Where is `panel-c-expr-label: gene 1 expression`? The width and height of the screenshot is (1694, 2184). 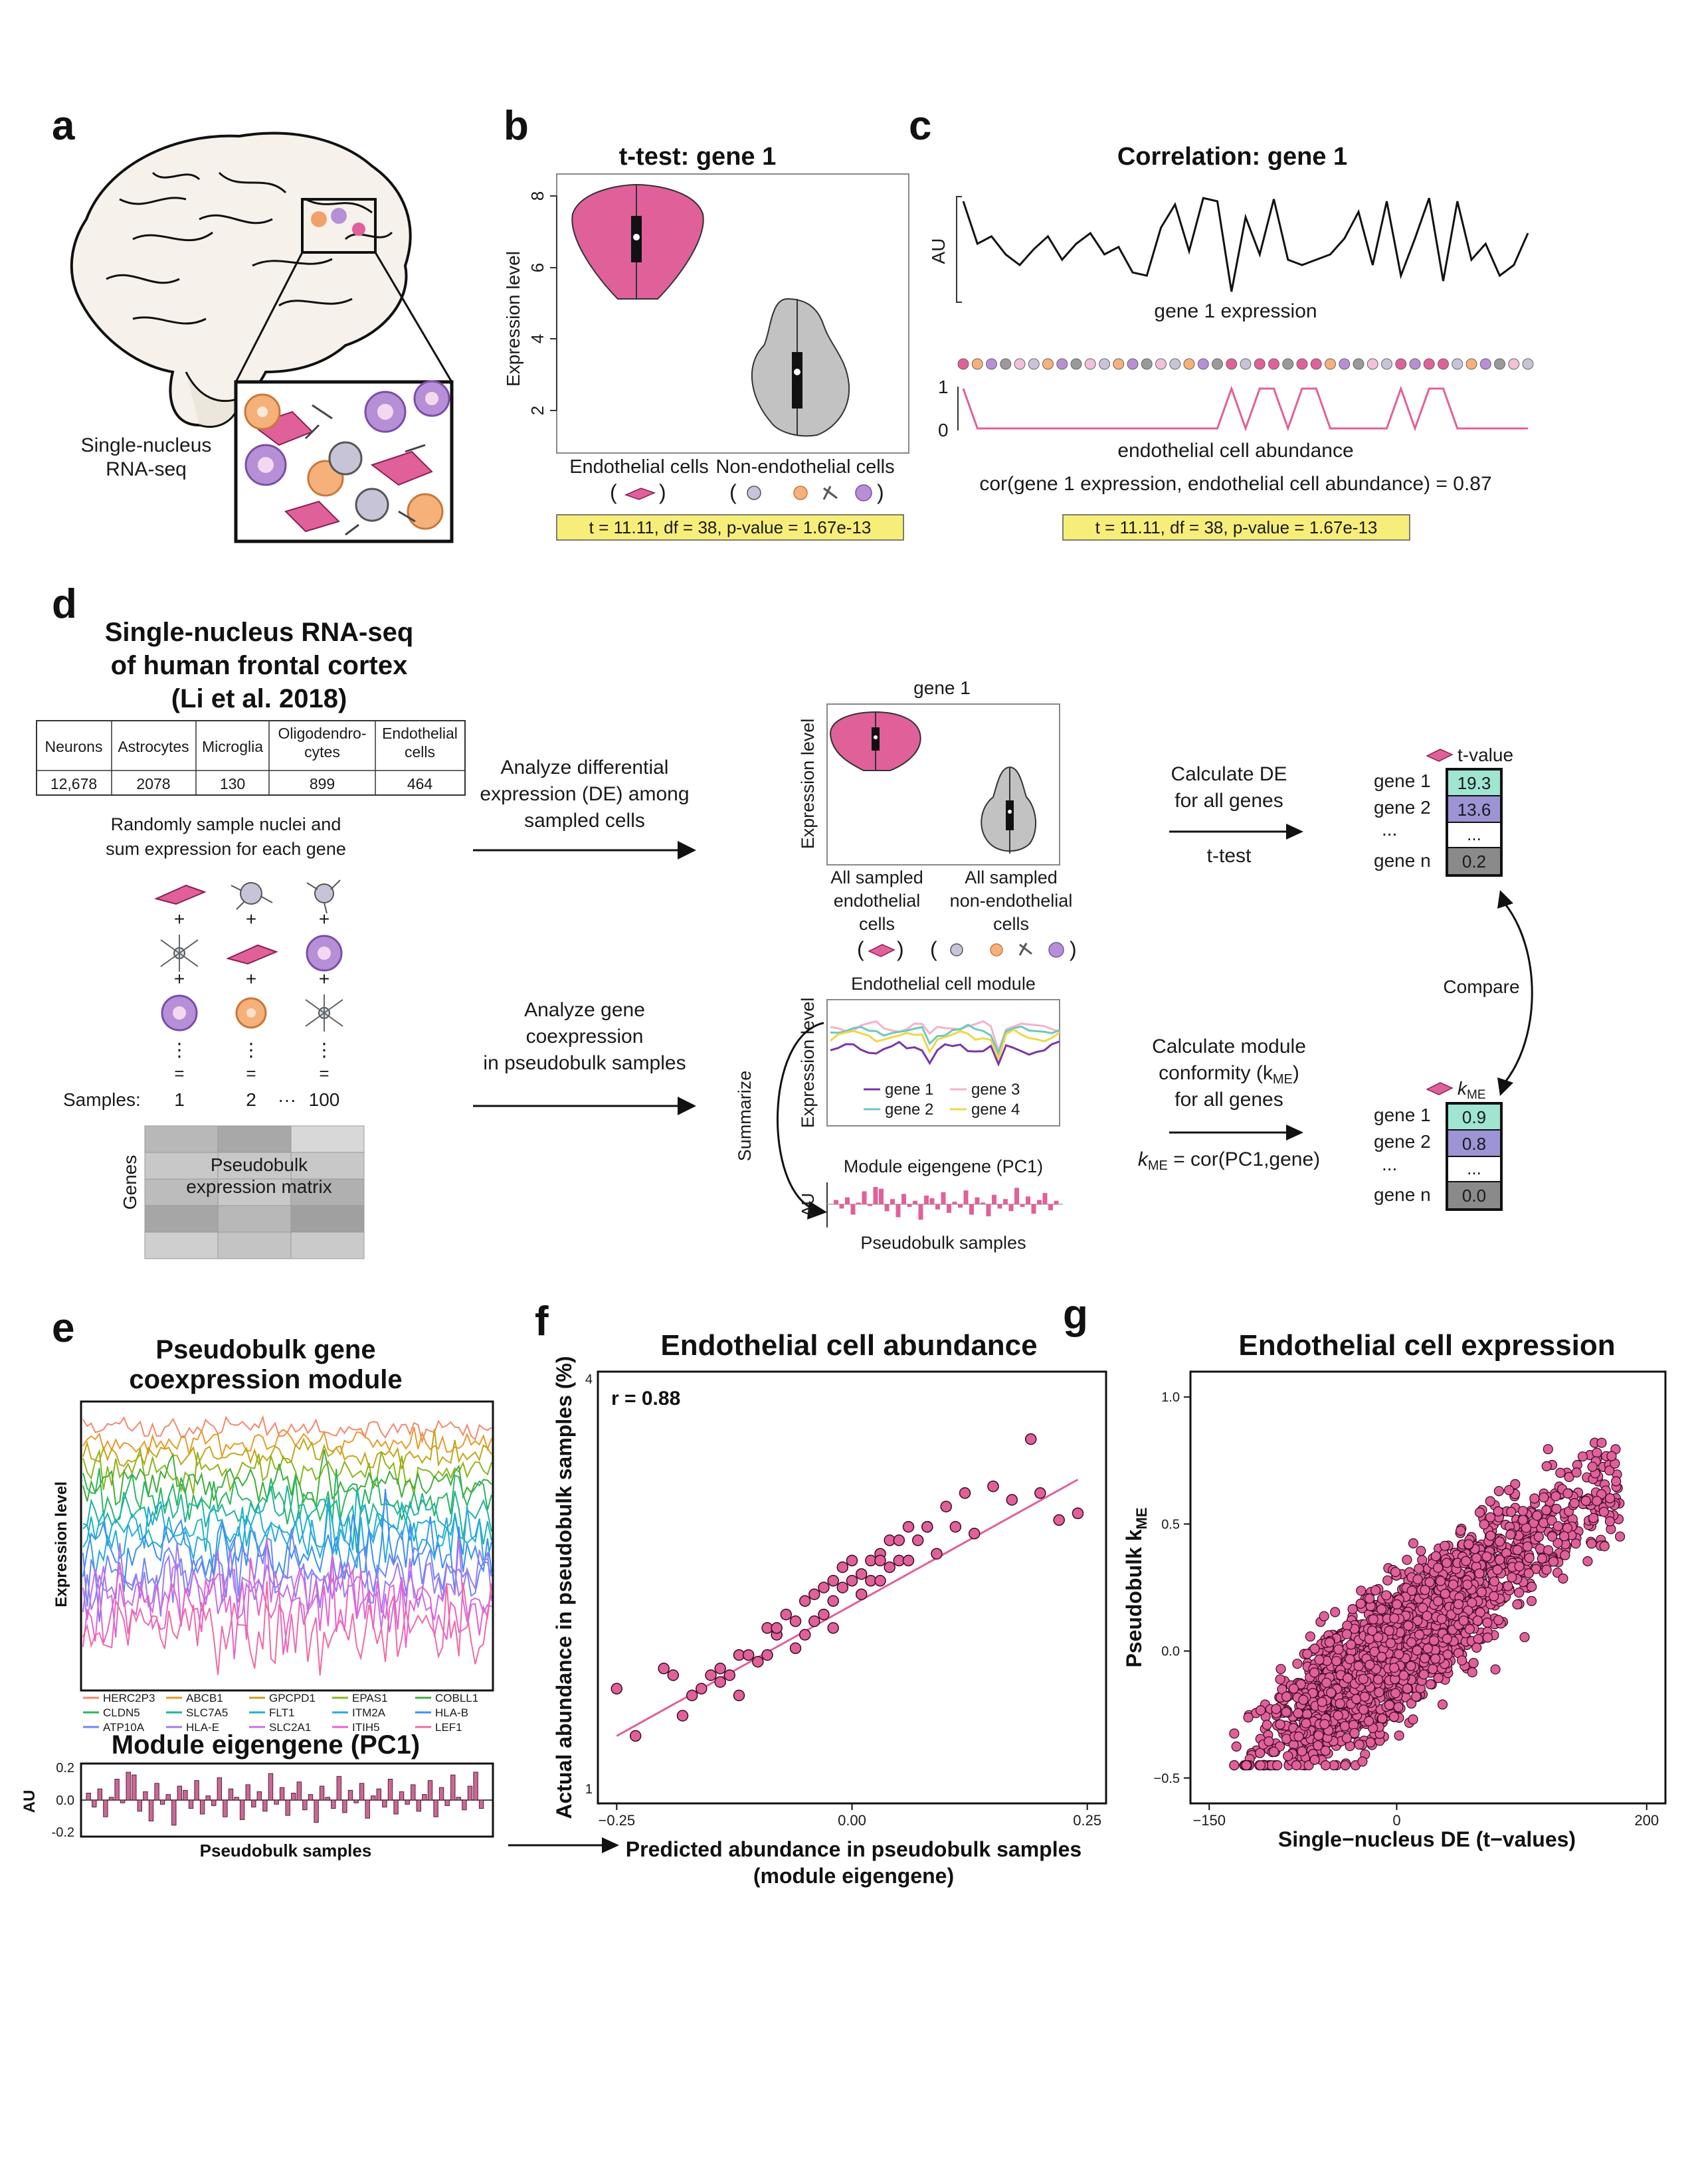
panel-c-expr-label: gene 1 expression is located at coordinates (1235, 311).